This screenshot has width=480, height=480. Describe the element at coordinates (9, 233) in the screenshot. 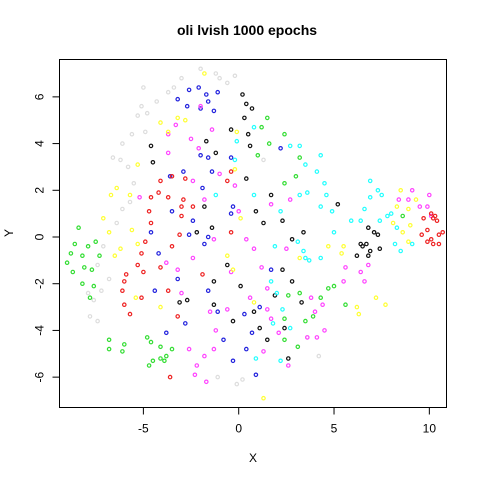

I see `y-axis-label: Y` at that location.